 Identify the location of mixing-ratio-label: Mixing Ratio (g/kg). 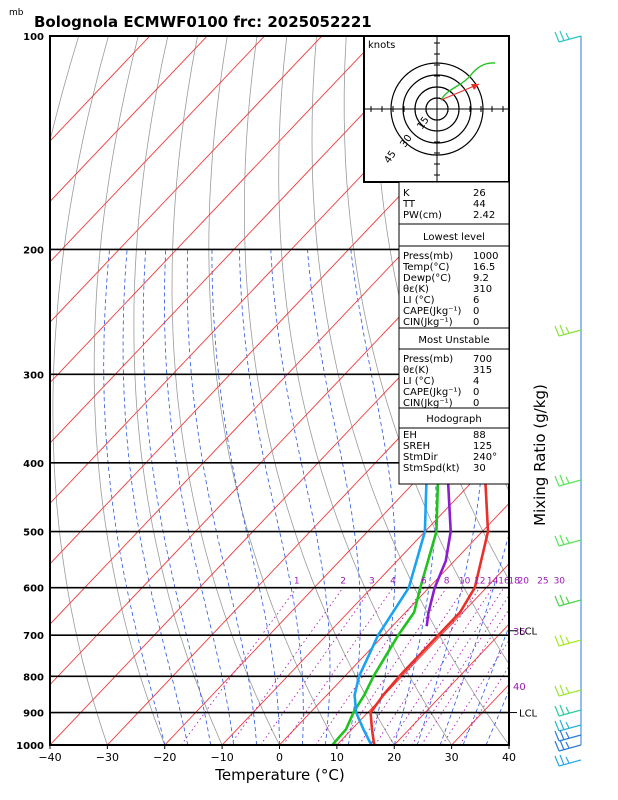
(540, 455).